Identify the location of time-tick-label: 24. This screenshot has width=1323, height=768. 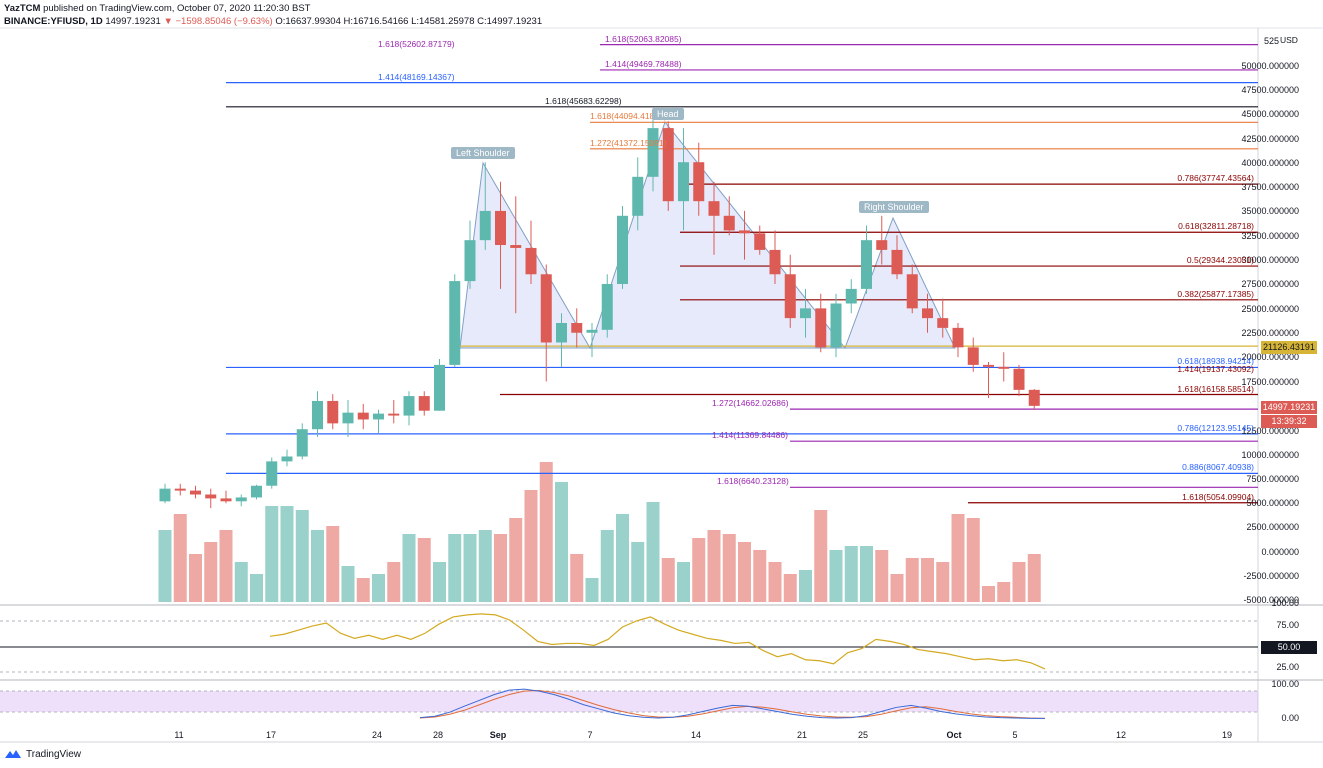
(377, 735).